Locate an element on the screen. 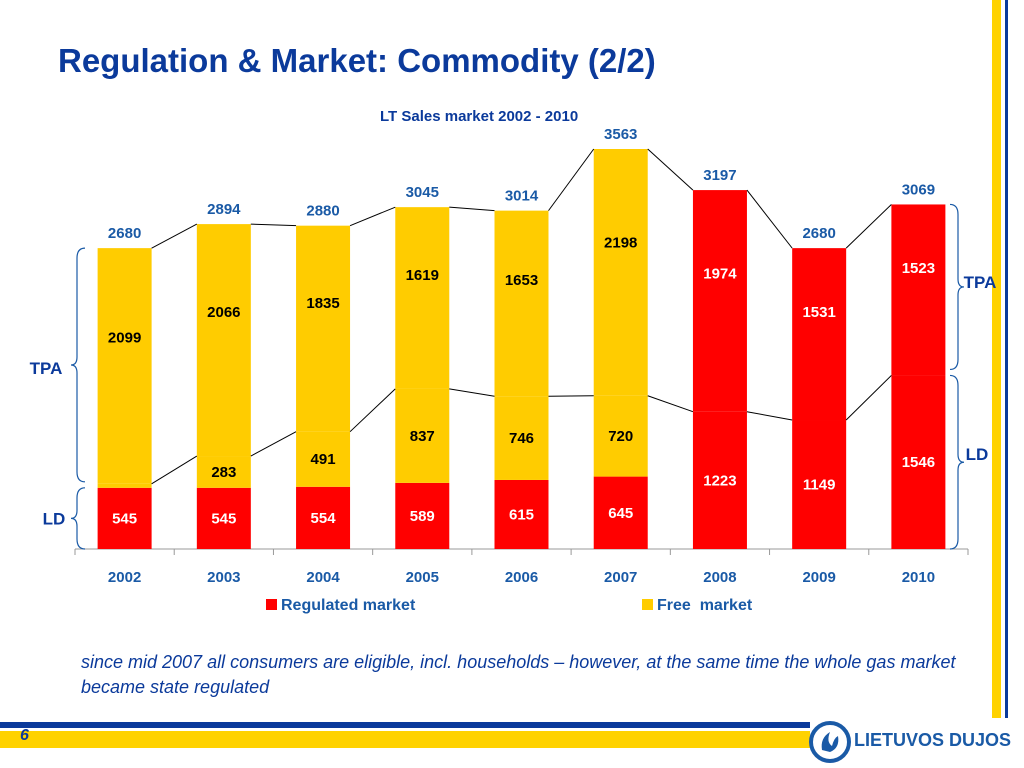 Image resolution: width=1024 pixels, height=768 pixels. data-label-2004-3: 1835 is located at coordinates (322, 303).